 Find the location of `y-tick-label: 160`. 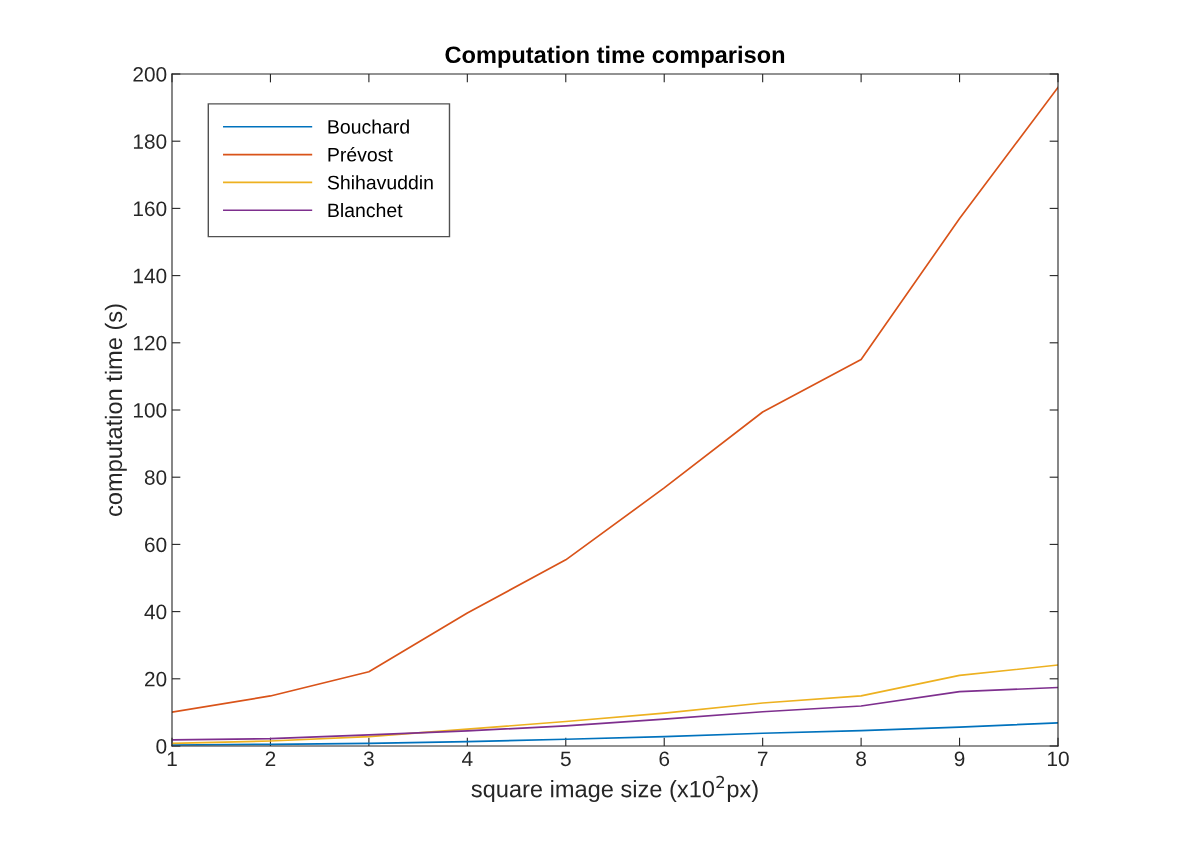

y-tick-label: 160 is located at coordinates (150, 209).